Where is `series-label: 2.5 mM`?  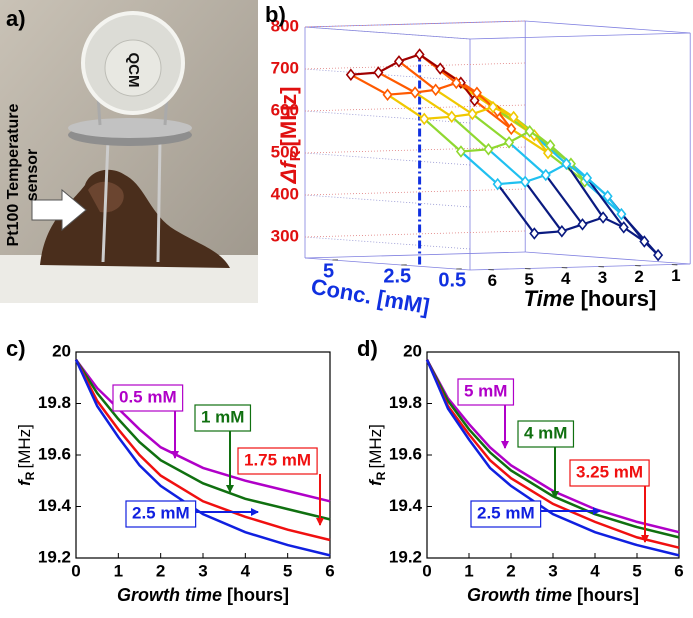
series-label: 2.5 mM is located at coordinates (506, 512).